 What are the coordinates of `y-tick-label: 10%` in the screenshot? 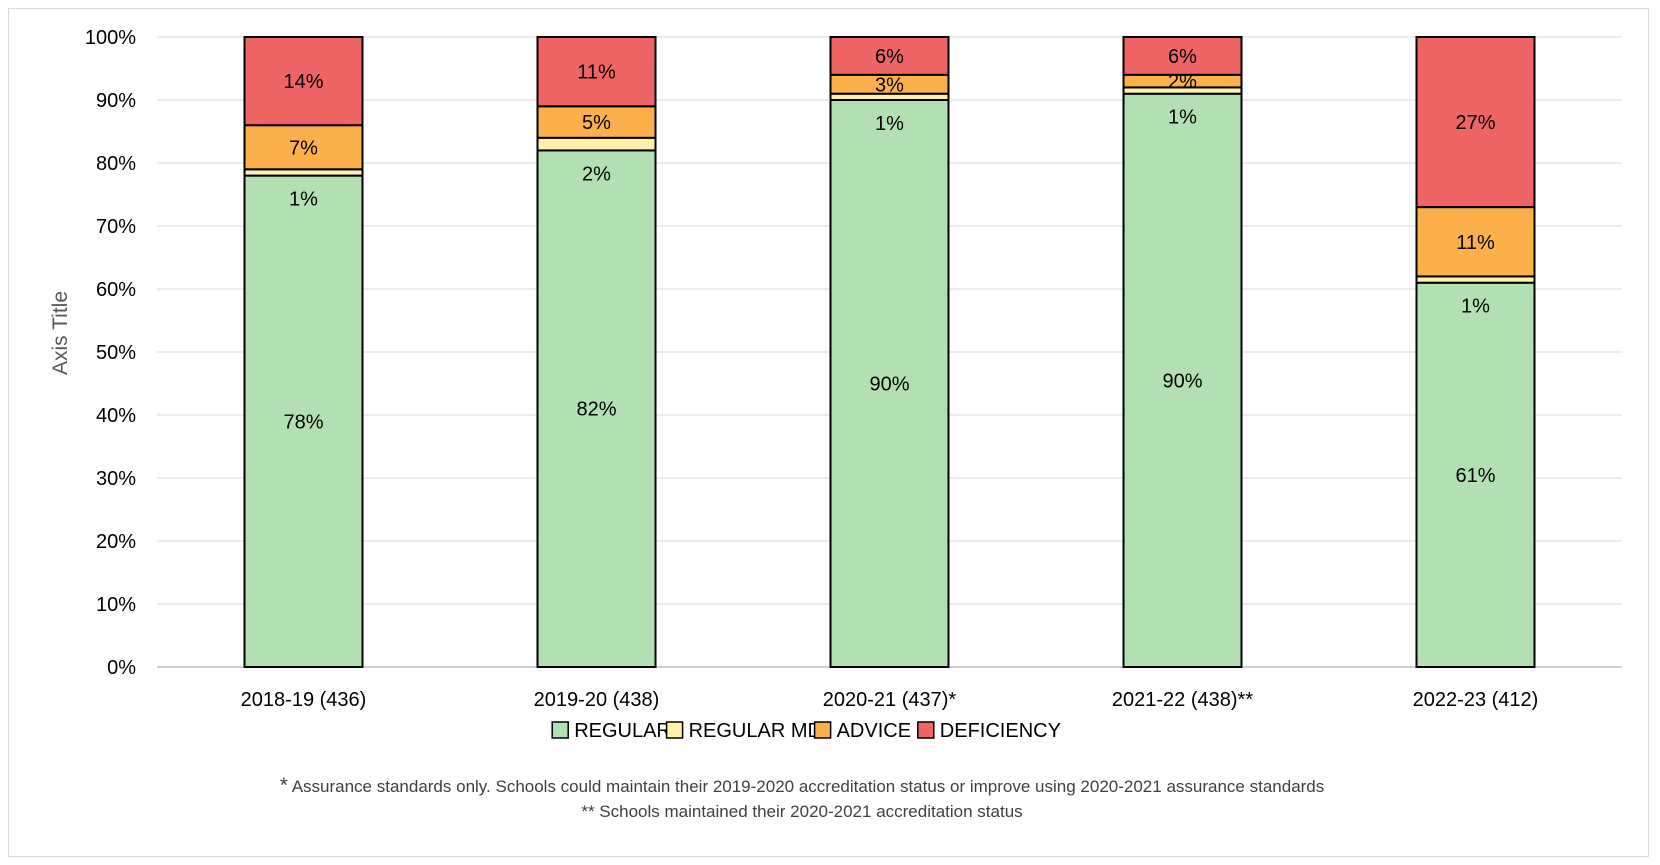 It's located at (116, 605).